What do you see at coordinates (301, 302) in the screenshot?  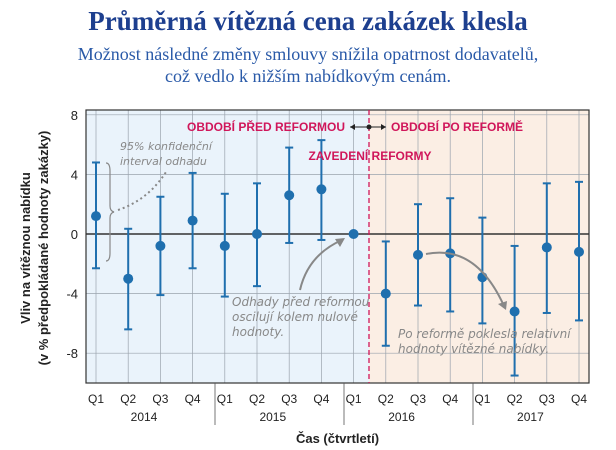 I see `pre-note-line1: Odhady před reformou` at bounding box center [301, 302].